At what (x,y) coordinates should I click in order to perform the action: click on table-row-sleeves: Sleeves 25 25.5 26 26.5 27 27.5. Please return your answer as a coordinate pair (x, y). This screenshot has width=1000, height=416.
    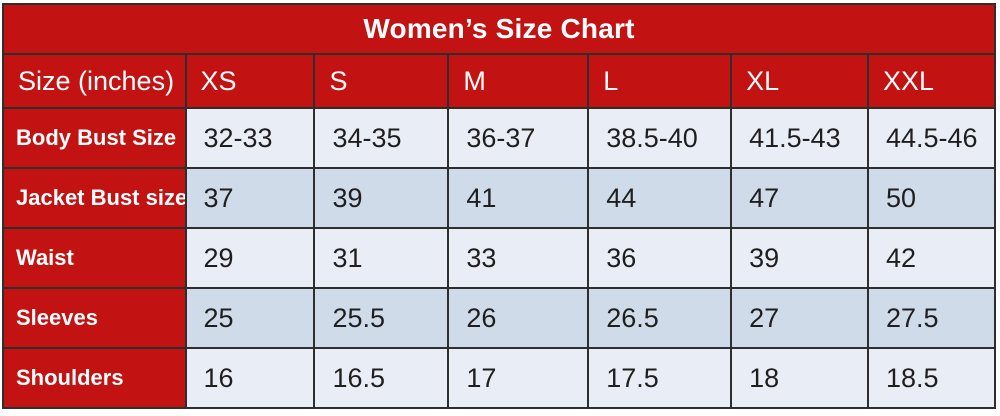
    Looking at the image, I should click on (499, 318).